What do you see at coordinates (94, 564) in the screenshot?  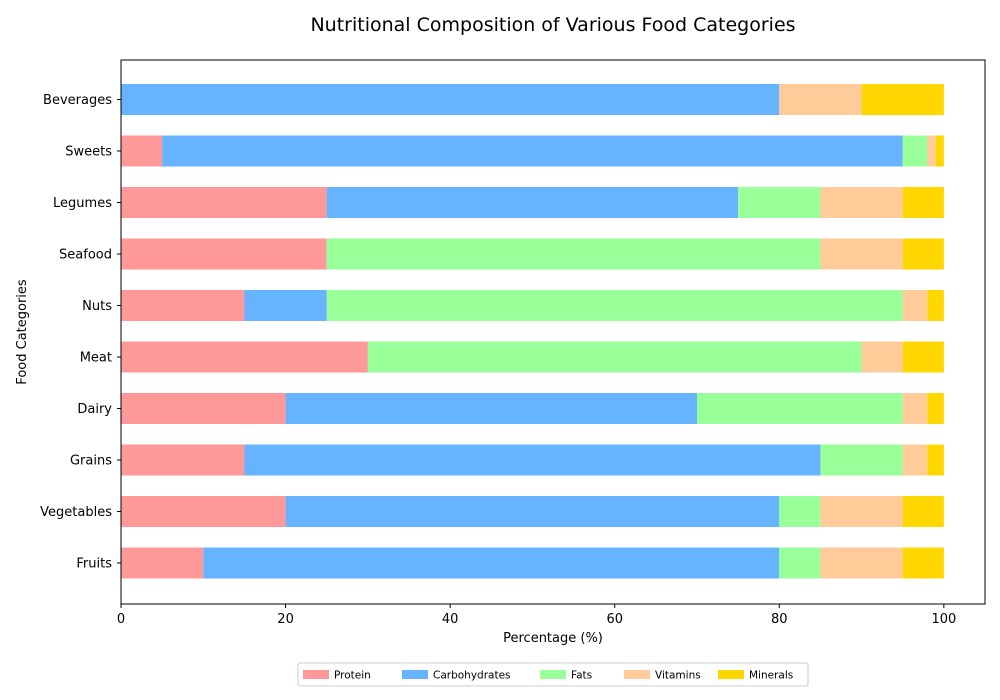 I see `y-tick-label: Fruits` at bounding box center [94, 564].